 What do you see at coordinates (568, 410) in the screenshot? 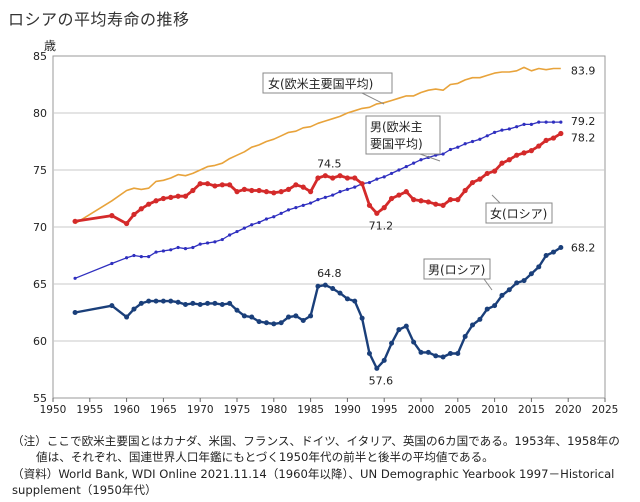
I see `x-tick-label: 2020` at bounding box center [568, 410].